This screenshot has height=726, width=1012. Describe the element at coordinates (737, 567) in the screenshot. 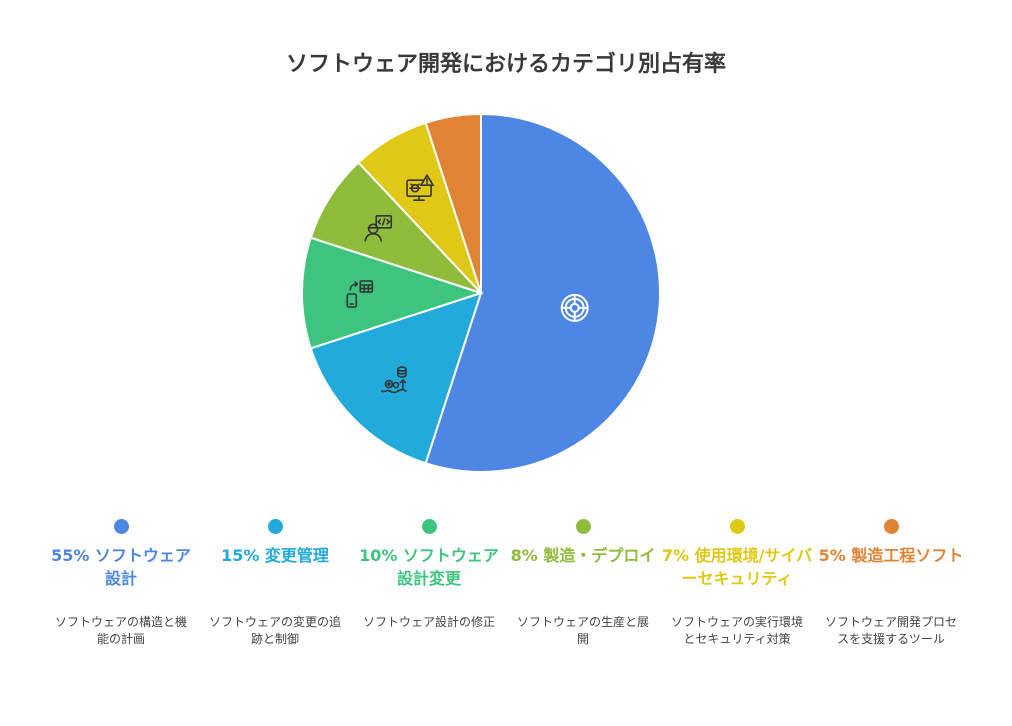

I see `legend-label: 7% 使用環境/サイバーセキュリティ` at that location.